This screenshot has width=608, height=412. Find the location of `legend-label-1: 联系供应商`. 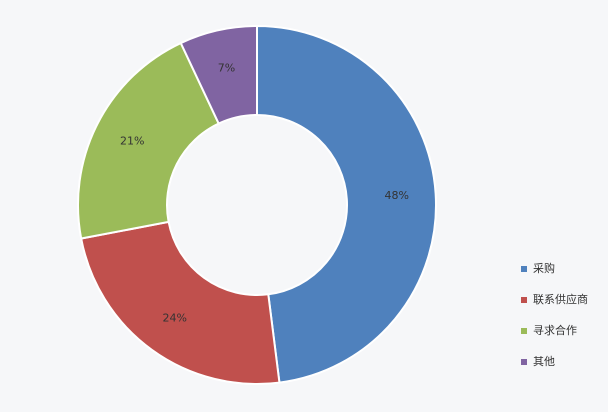

legend-label-1: 联系供应商 is located at coordinates (560, 299).